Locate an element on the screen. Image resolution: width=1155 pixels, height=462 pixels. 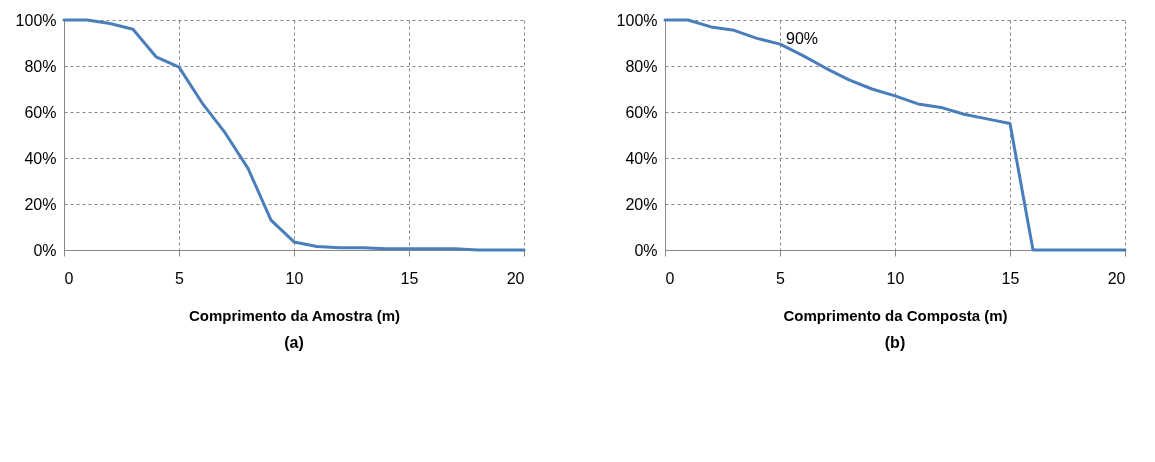
annotation: 90% is located at coordinates (802, 38).